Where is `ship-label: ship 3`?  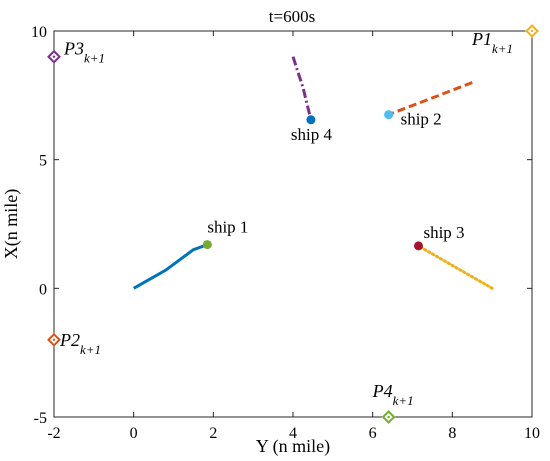 ship-label: ship 3 is located at coordinates (443, 232).